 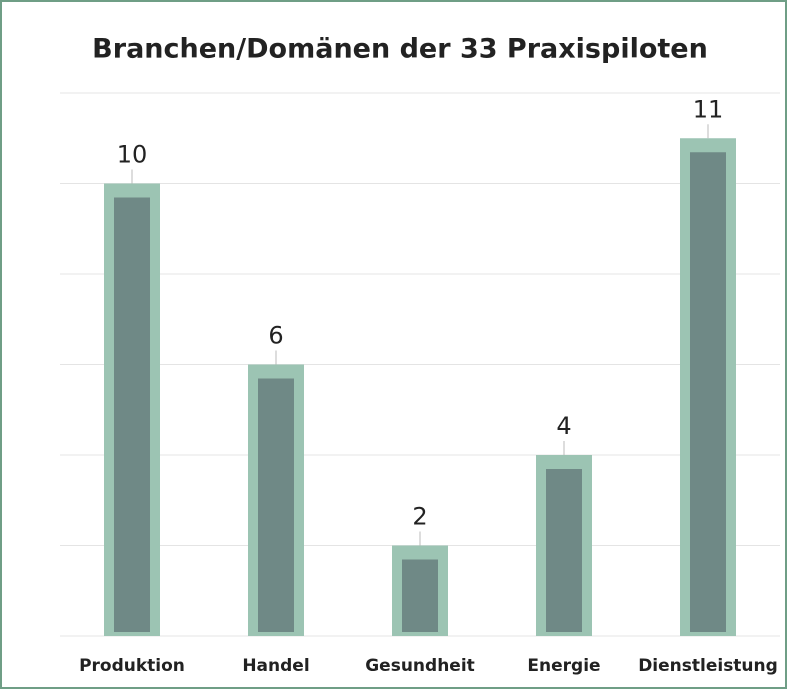 I want to click on x-tick-label: Handel, so click(x=275, y=666).